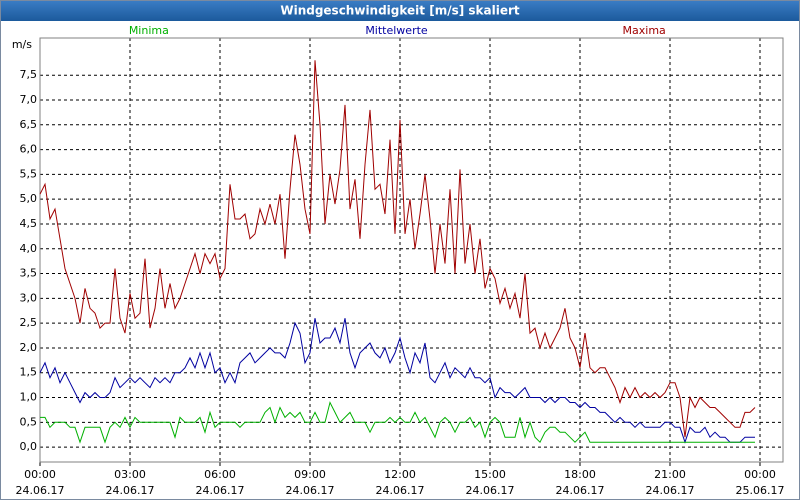 The width and height of the screenshot is (800, 500). I want to click on y-tick-label: 7,5, so click(29, 74).